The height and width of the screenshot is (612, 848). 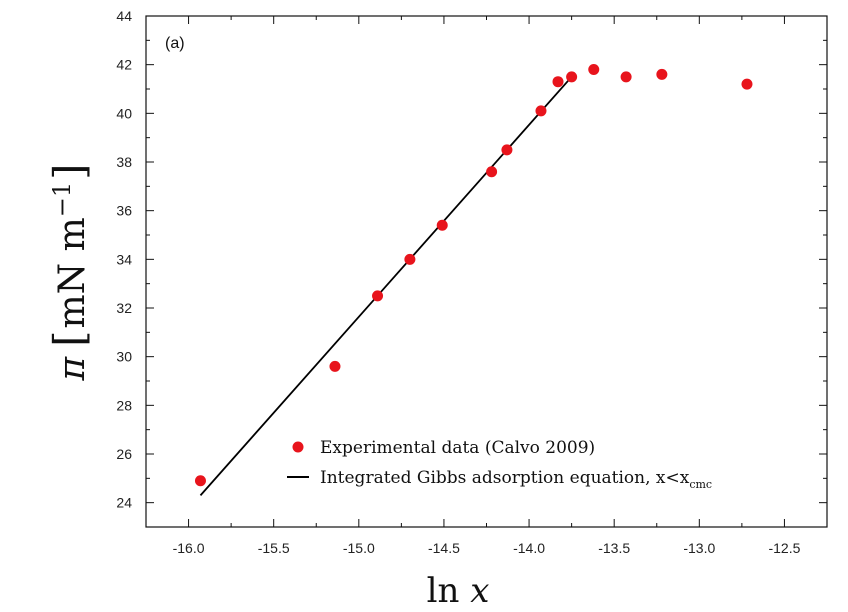 What do you see at coordinates (124, 16) in the screenshot?
I see `y-tick-label: 44` at bounding box center [124, 16].